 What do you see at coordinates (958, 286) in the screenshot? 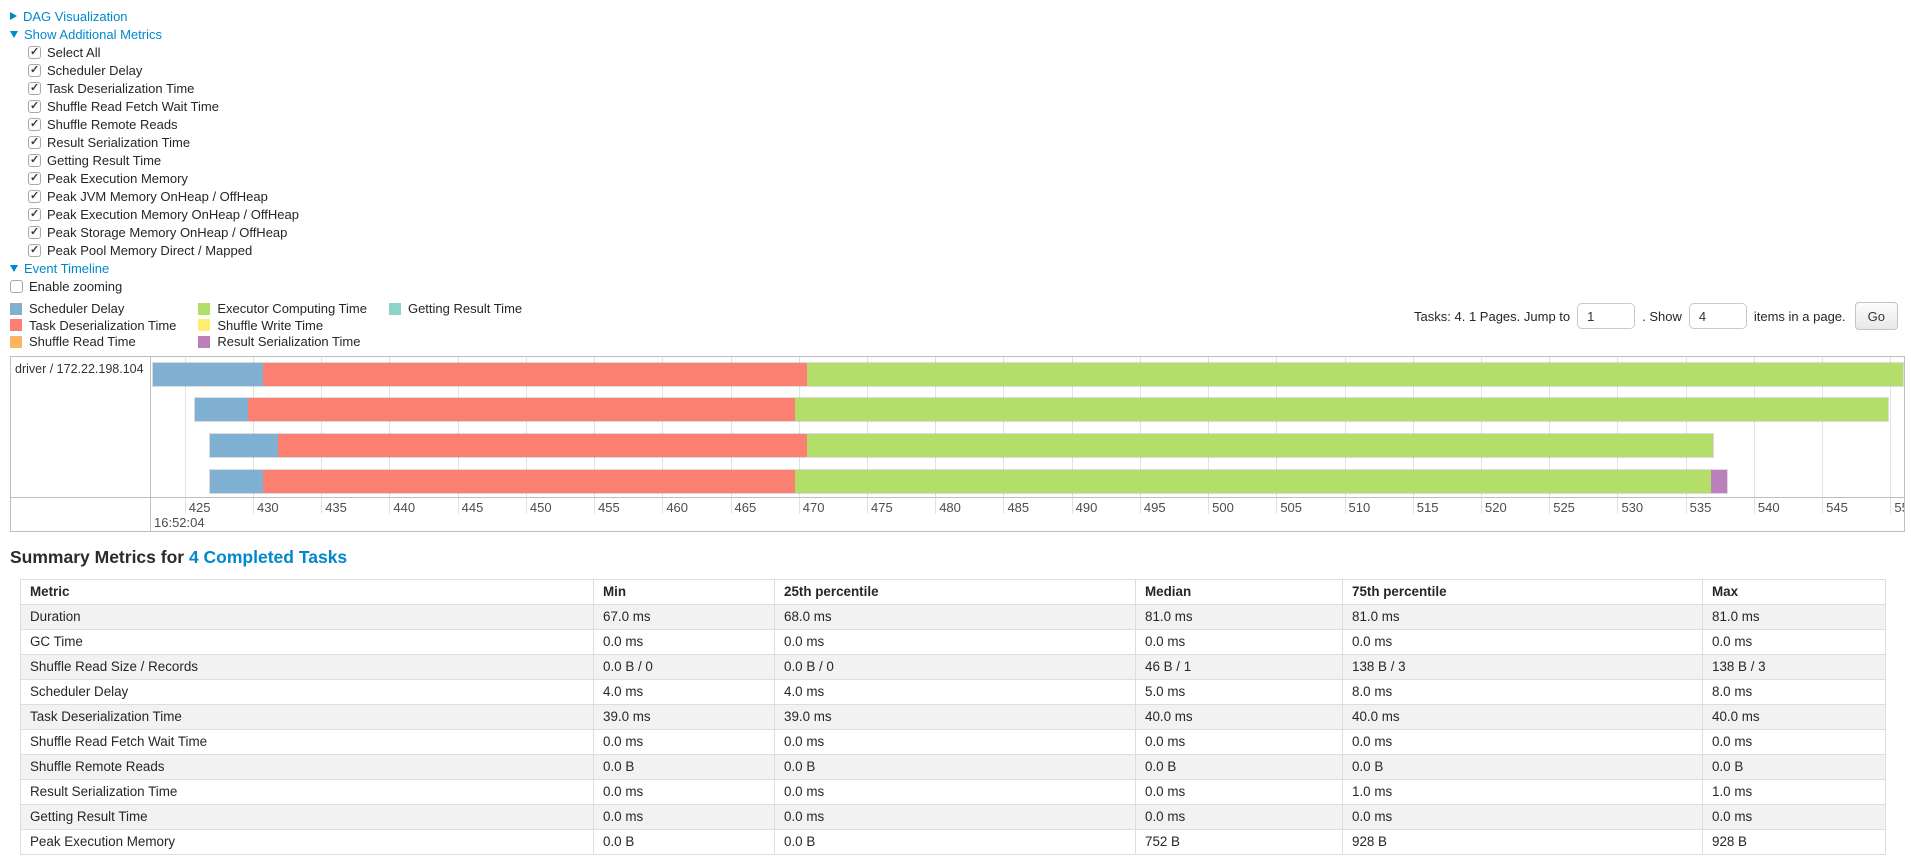
I see `enable-zooming-row: Enable zooming` at bounding box center [958, 286].